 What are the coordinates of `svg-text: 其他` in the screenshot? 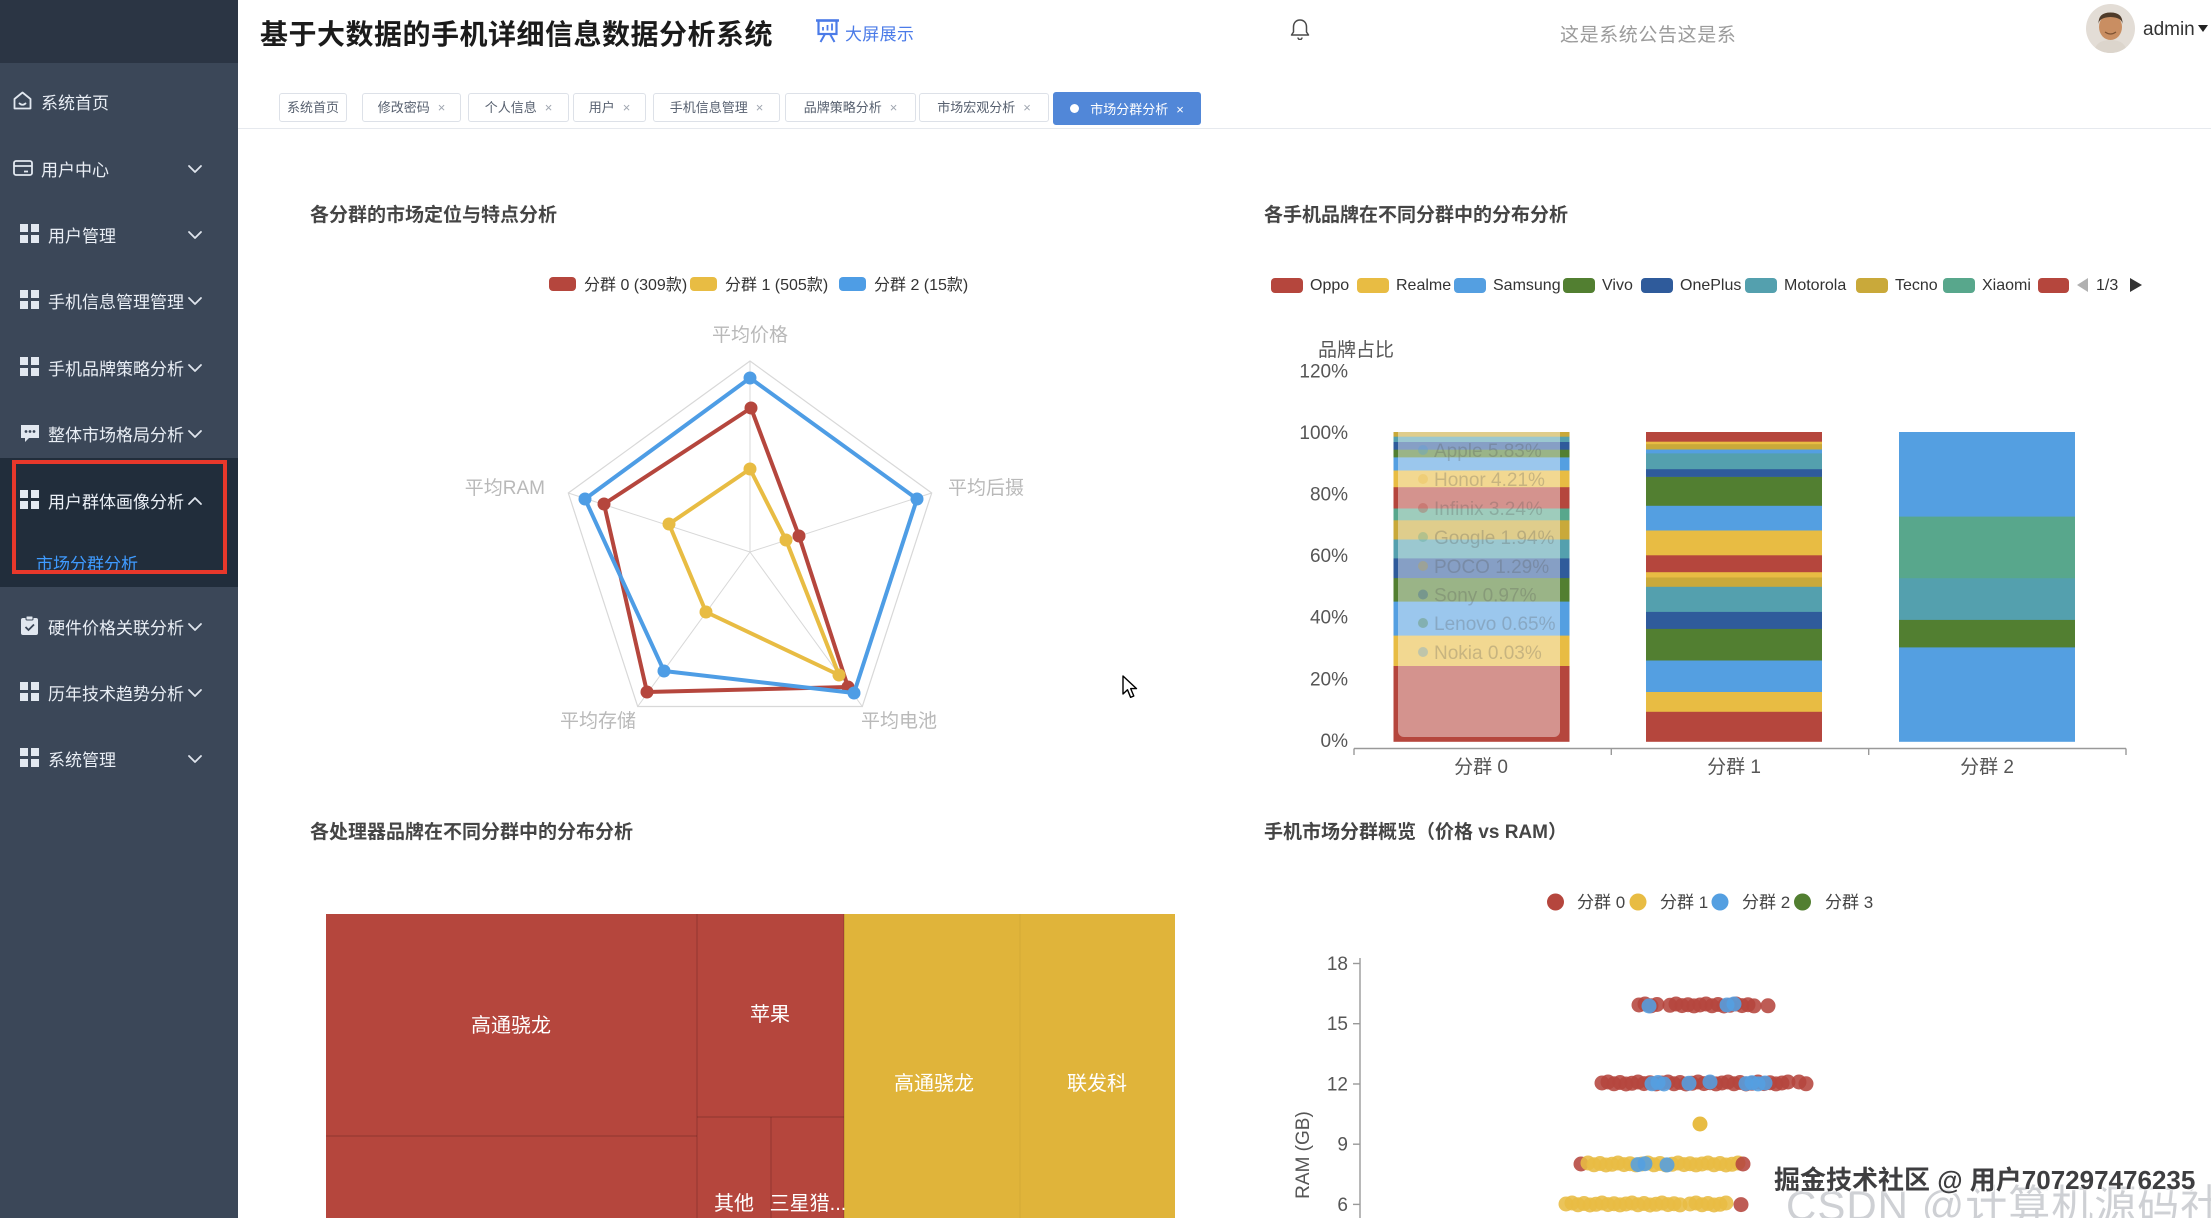 It's located at (734, 1203).